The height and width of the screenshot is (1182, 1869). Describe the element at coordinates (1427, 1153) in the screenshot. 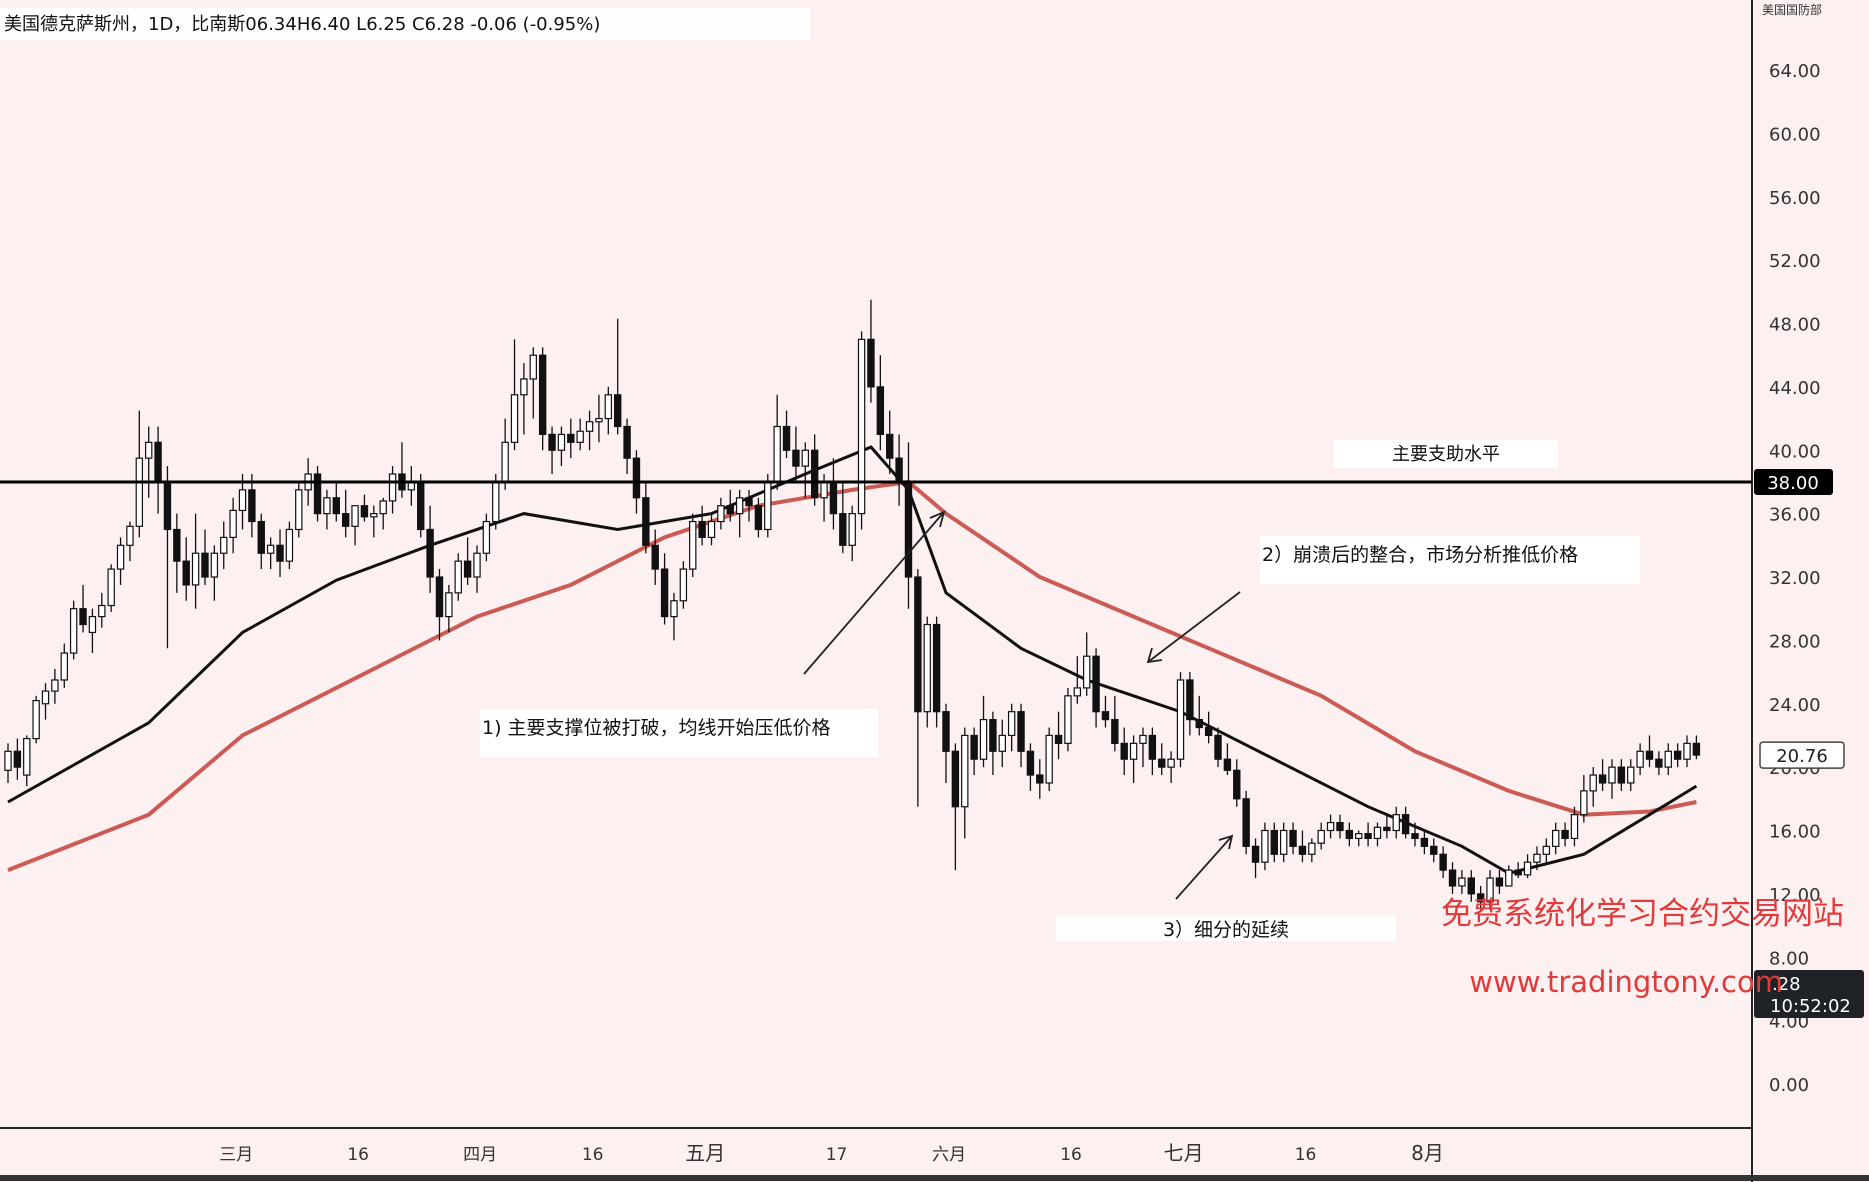

I see `x-tick-label: 8月` at that location.